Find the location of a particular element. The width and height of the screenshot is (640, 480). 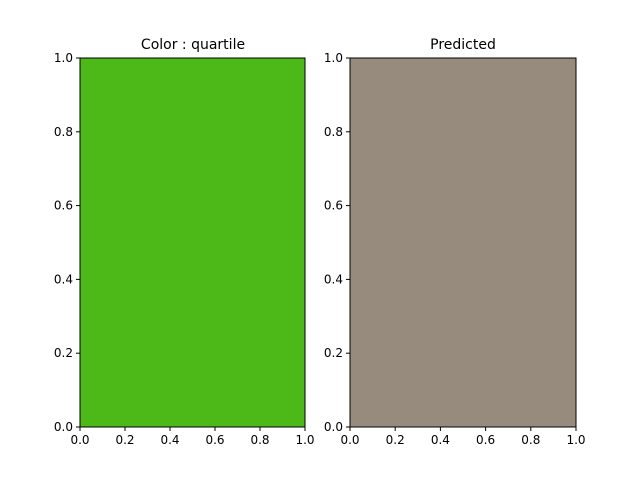

left-y-tick-label: 1.0 is located at coordinates (63, 58).